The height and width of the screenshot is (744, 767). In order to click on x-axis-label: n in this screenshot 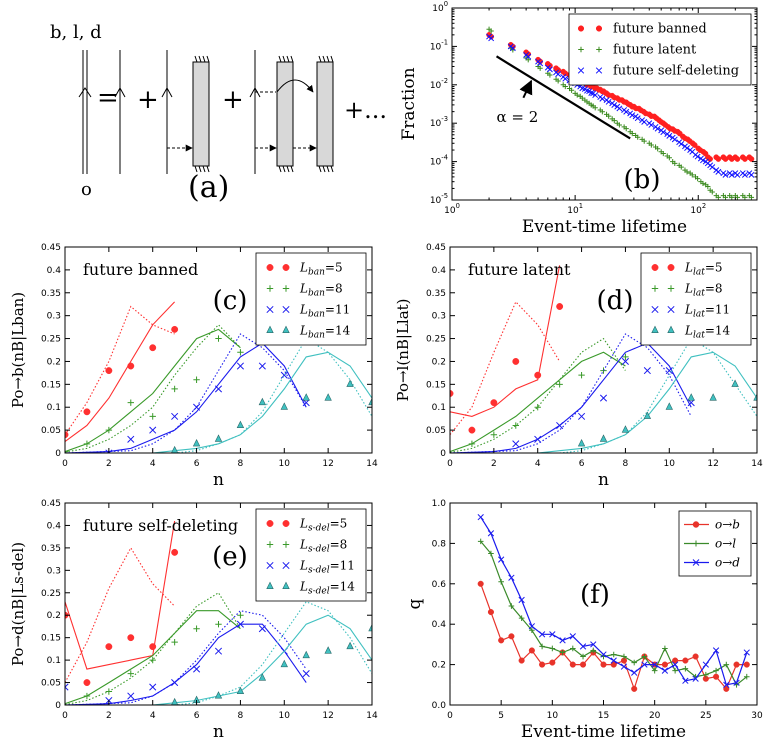, I will do `click(218, 732)`.